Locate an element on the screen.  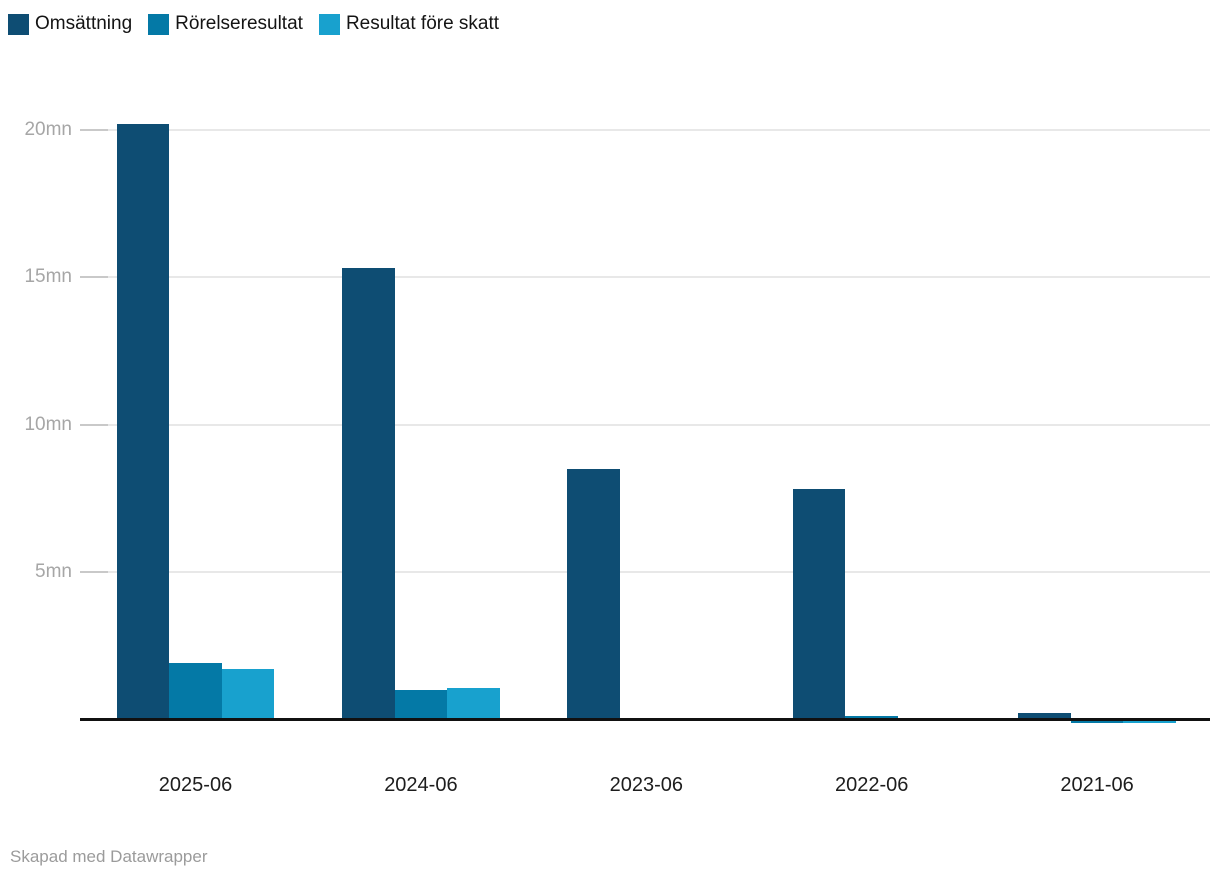
y-axis-tick-label: 20mn is located at coordinates (48, 129).